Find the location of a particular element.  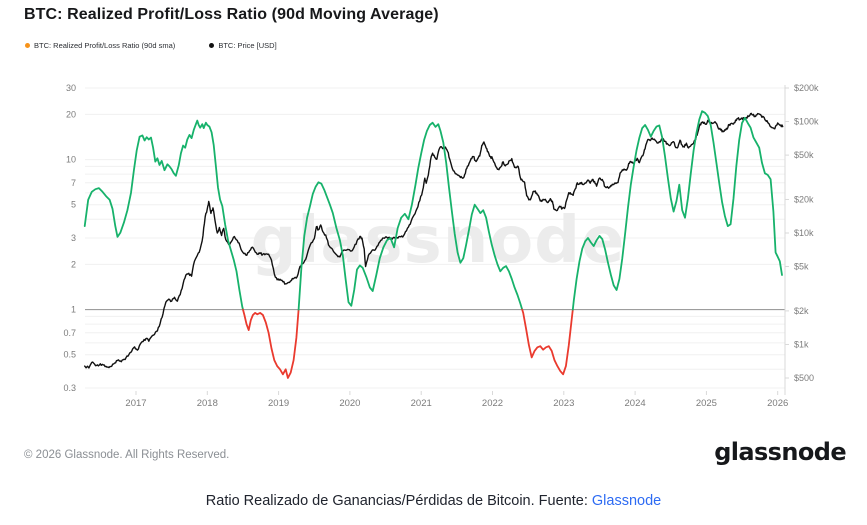

svg-text: $200k is located at coordinates (806, 88).